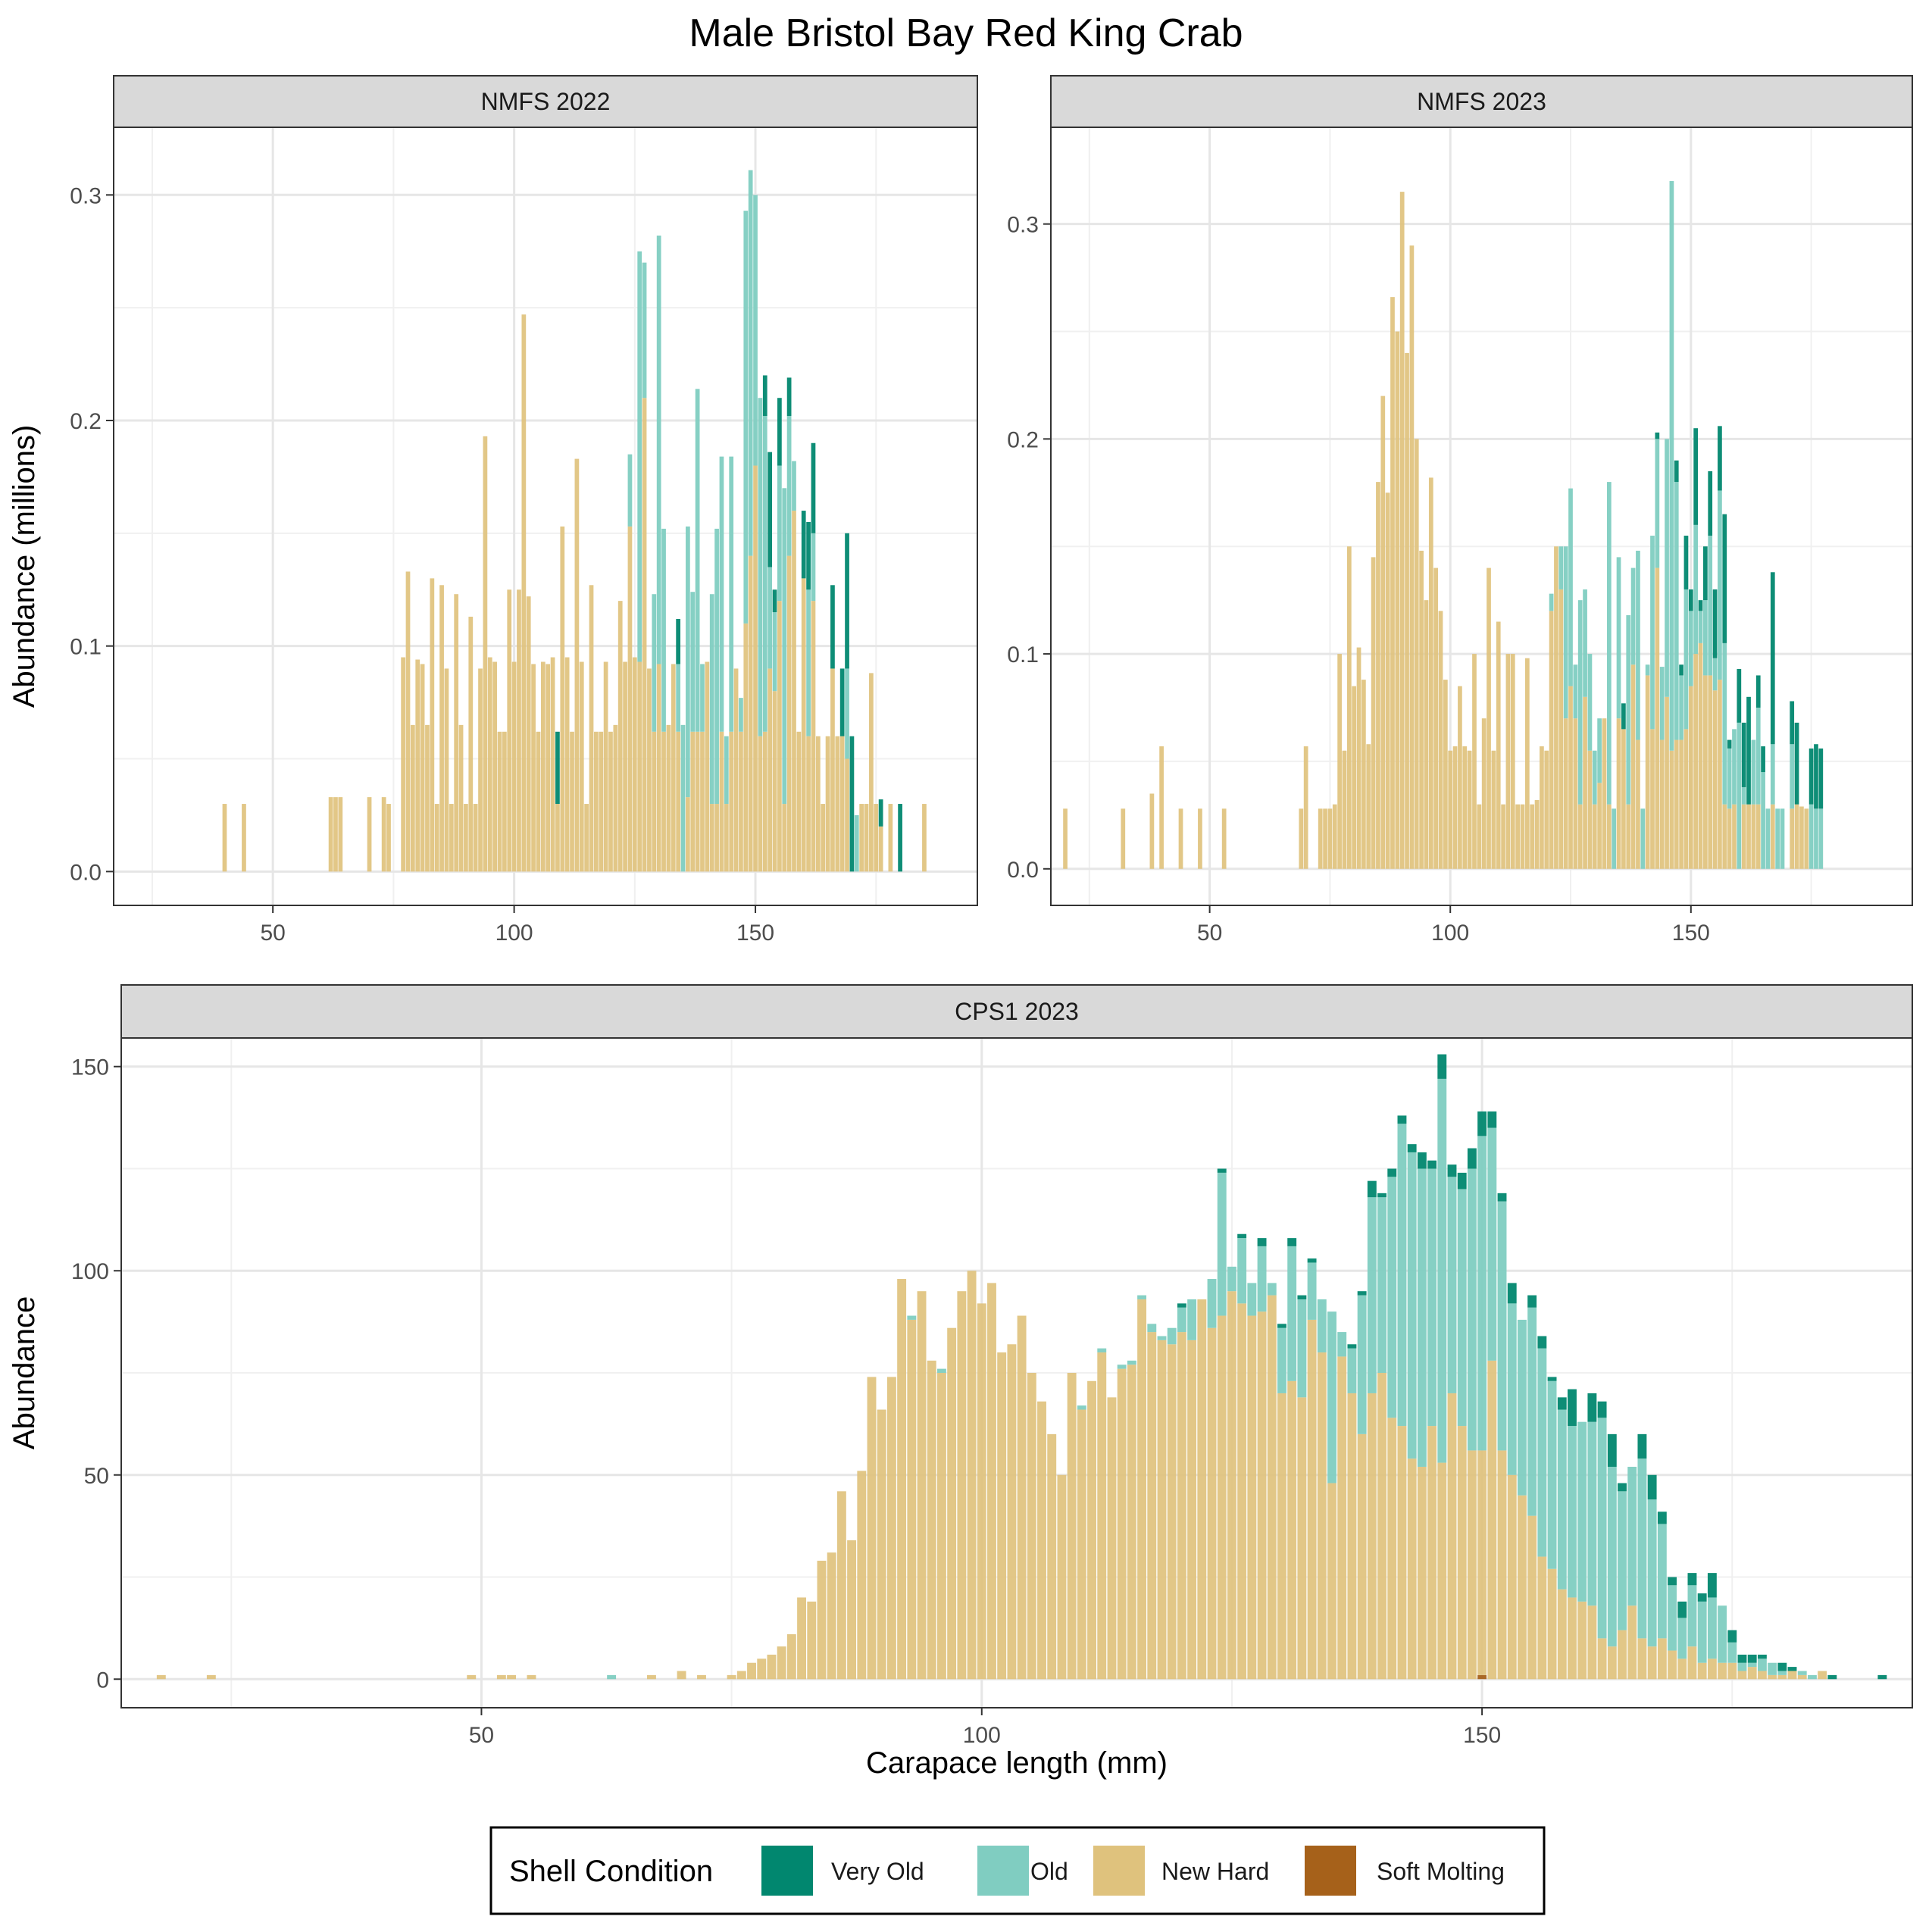 This screenshot has width=1932, height=1932. I want to click on y-tick-label: 0.2, so click(86, 421).